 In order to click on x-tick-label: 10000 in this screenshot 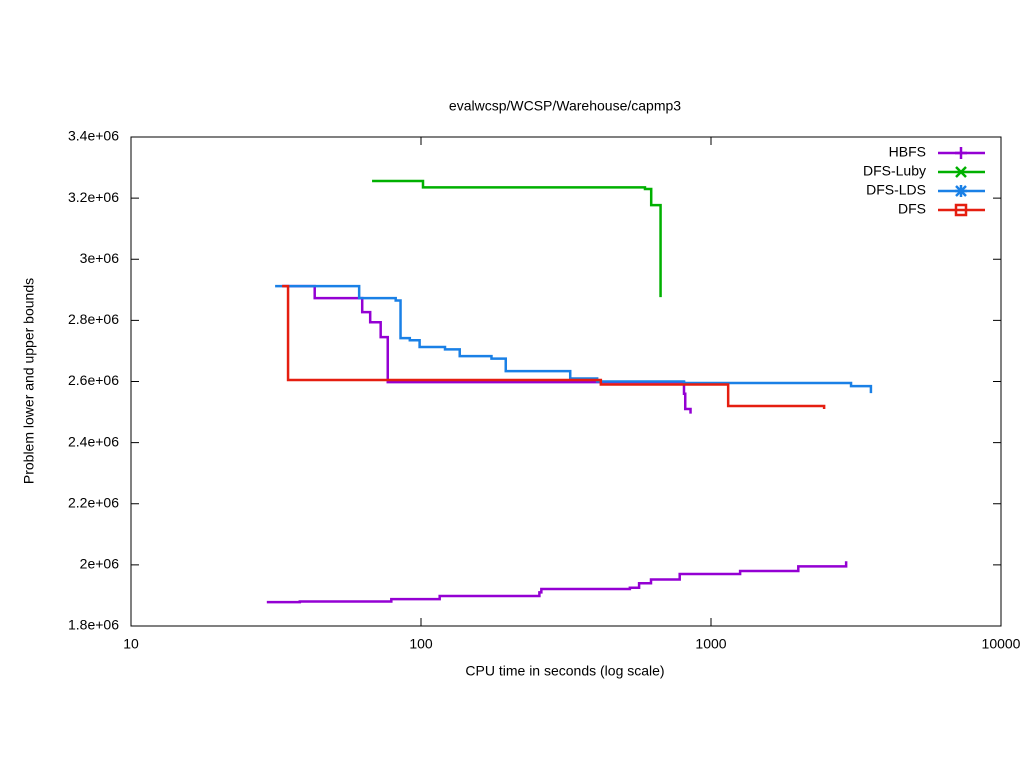, I will do `click(1001, 644)`.